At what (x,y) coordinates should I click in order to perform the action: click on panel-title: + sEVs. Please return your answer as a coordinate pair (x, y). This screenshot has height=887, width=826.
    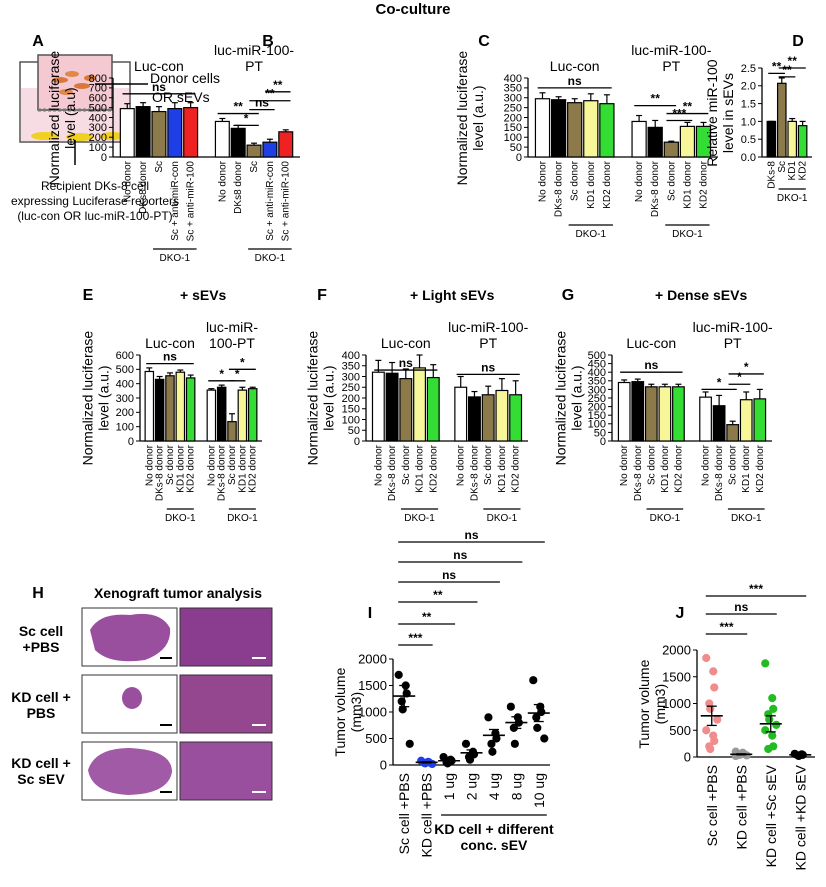
    Looking at the image, I should click on (203, 295).